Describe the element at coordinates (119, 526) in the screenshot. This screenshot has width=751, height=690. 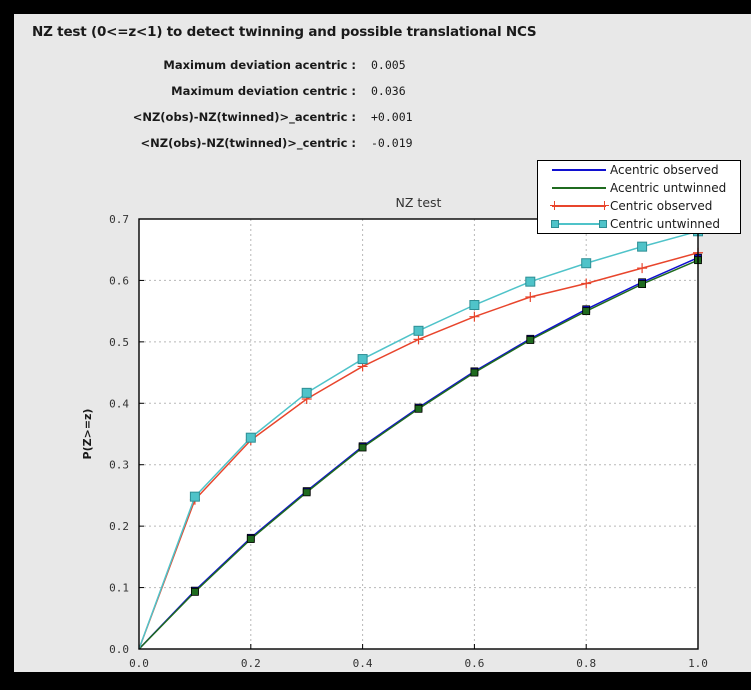
I see `y-axis-tick-label: 0.2` at that location.